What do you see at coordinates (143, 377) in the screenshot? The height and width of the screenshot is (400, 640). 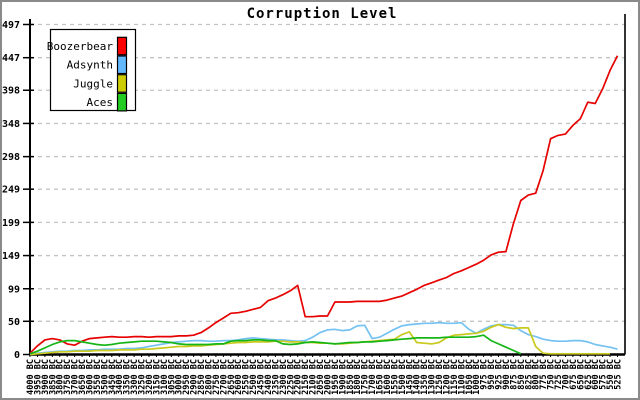 I see `x-tick-label: 3250 BC` at bounding box center [143, 377].